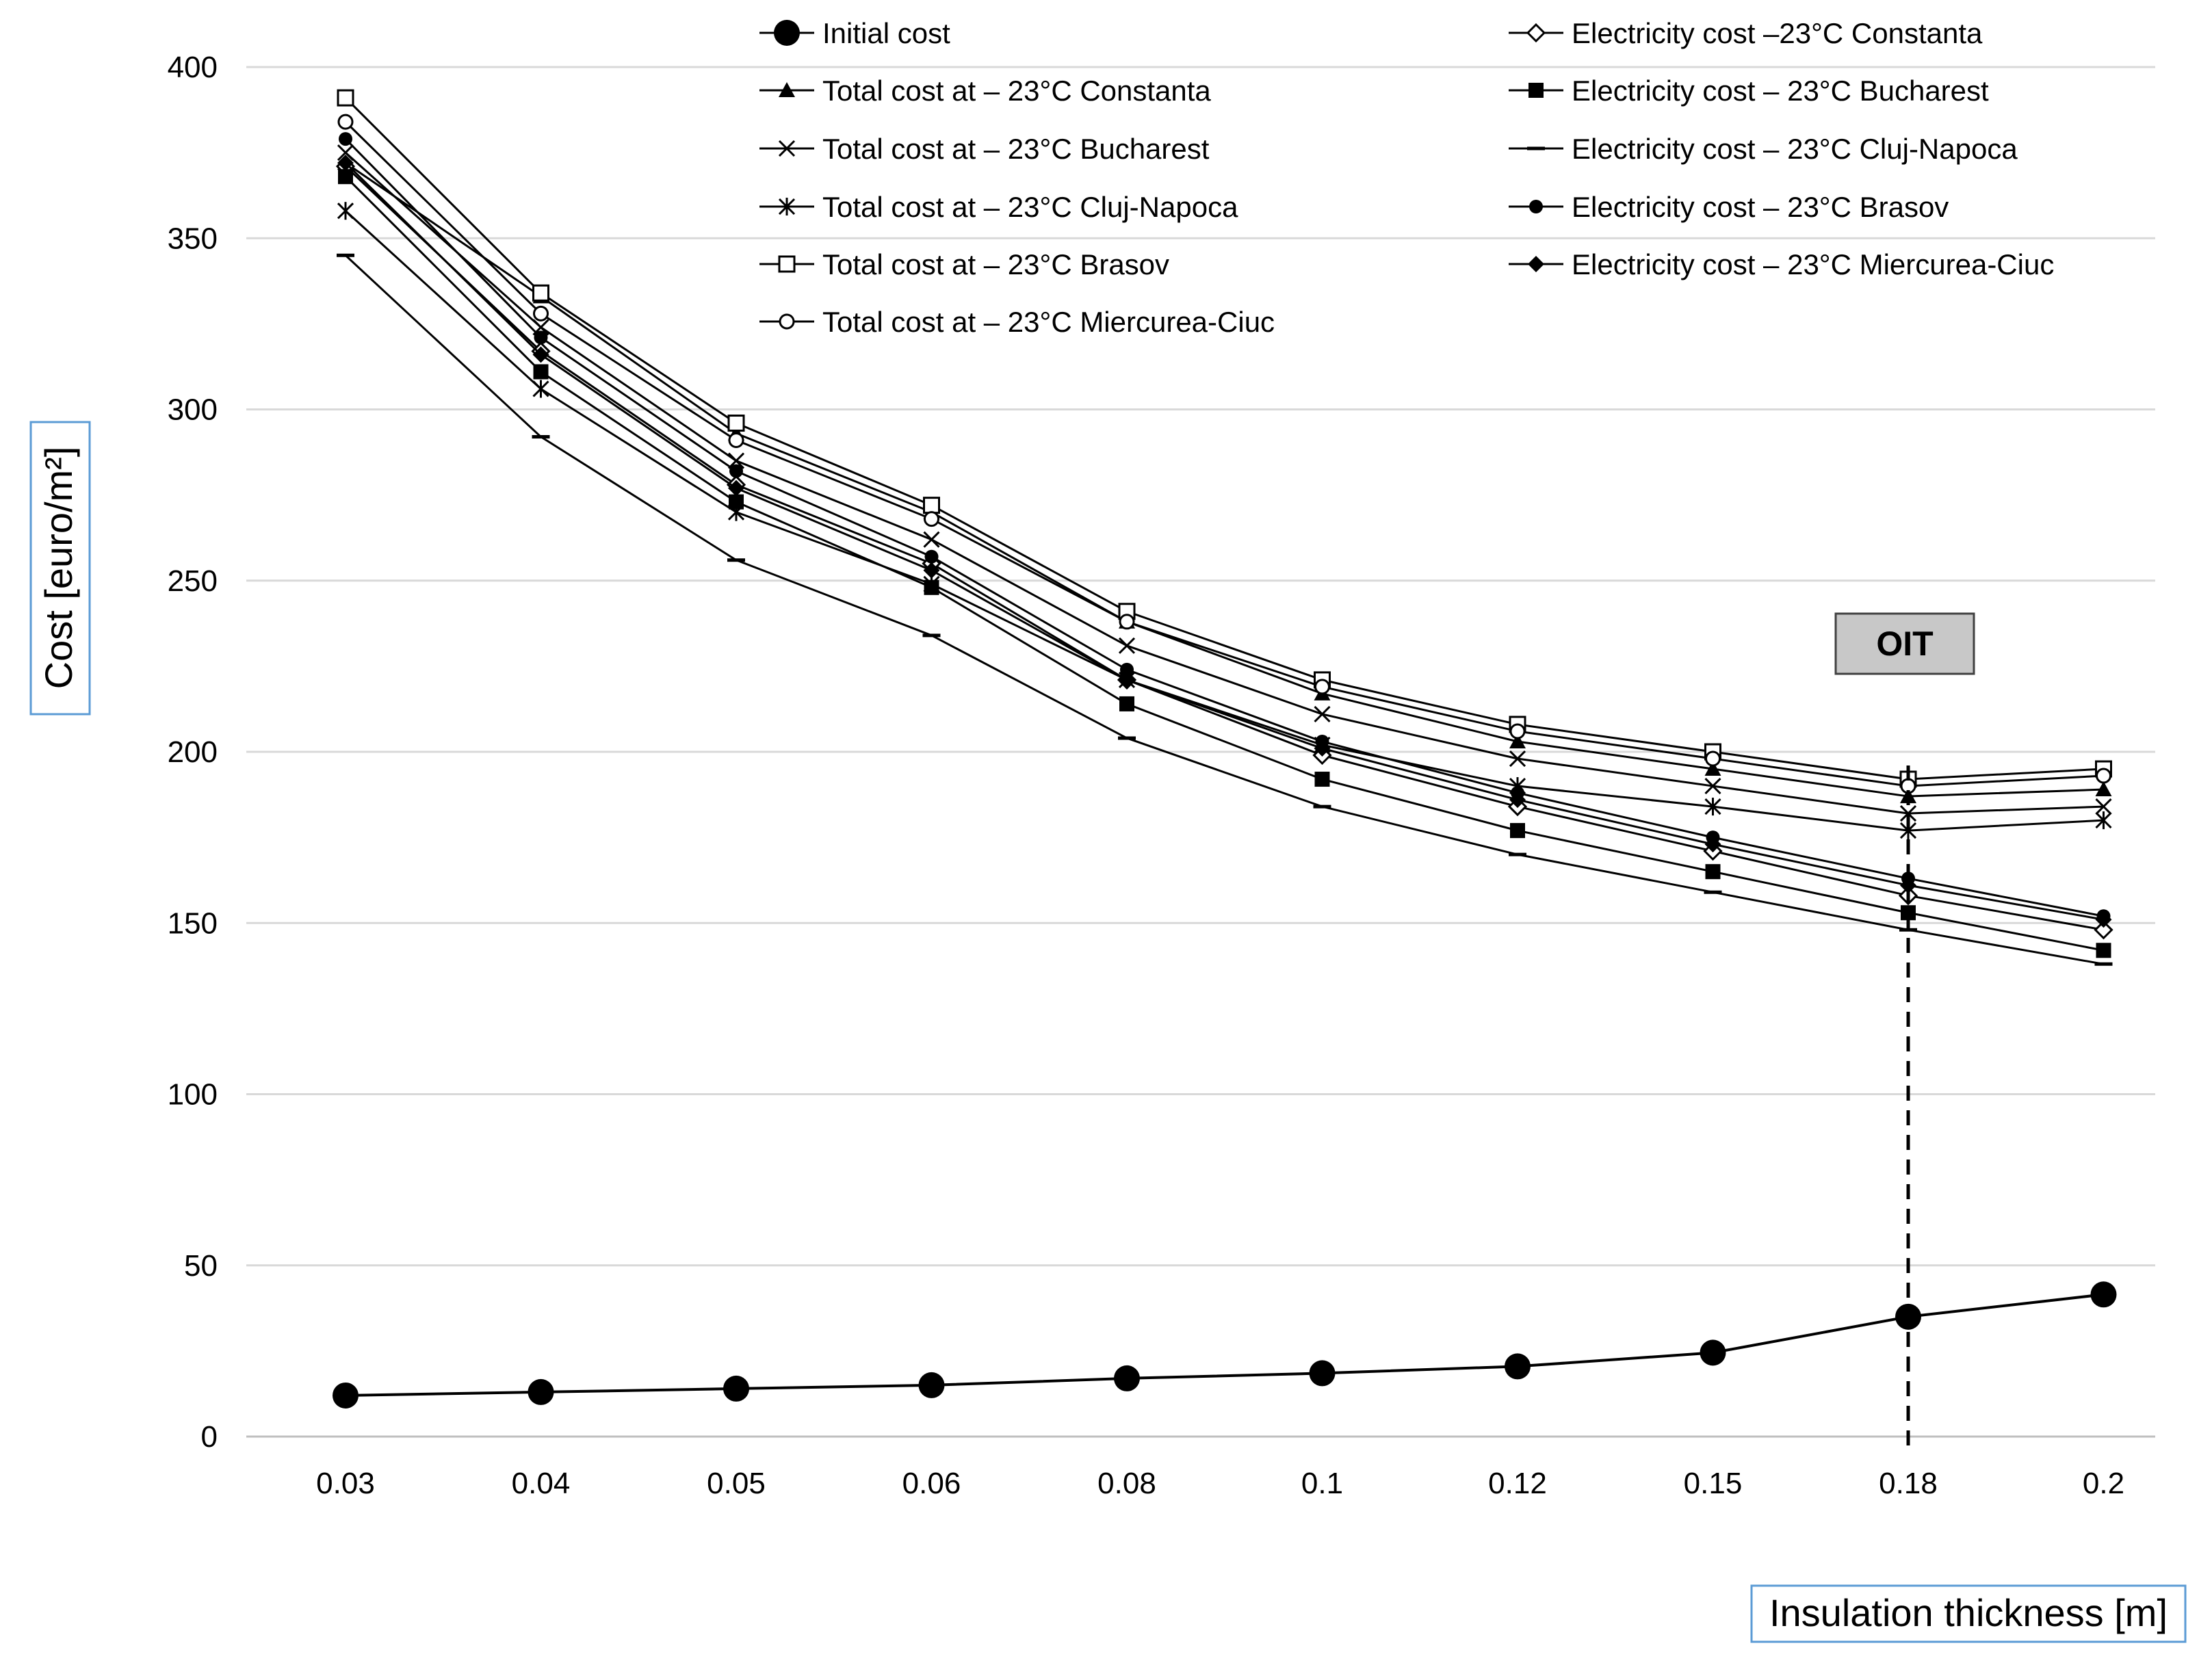 This screenshot has height=1663, width=2212. I want to click on legend-item: Total cost at – 23°C Cluj-Napoca, so click(998, 207).